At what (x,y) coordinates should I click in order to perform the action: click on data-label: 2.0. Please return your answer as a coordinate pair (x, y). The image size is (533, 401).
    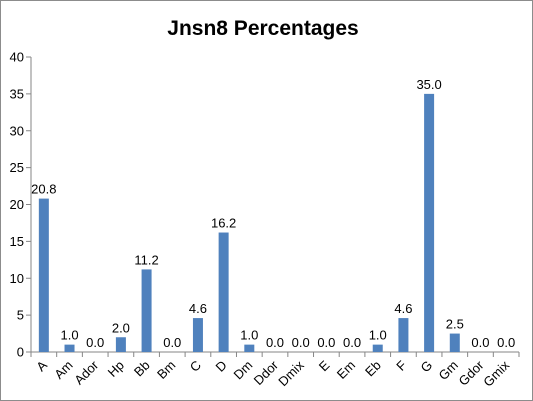
    Looking at the image, I should click on (121, 327).